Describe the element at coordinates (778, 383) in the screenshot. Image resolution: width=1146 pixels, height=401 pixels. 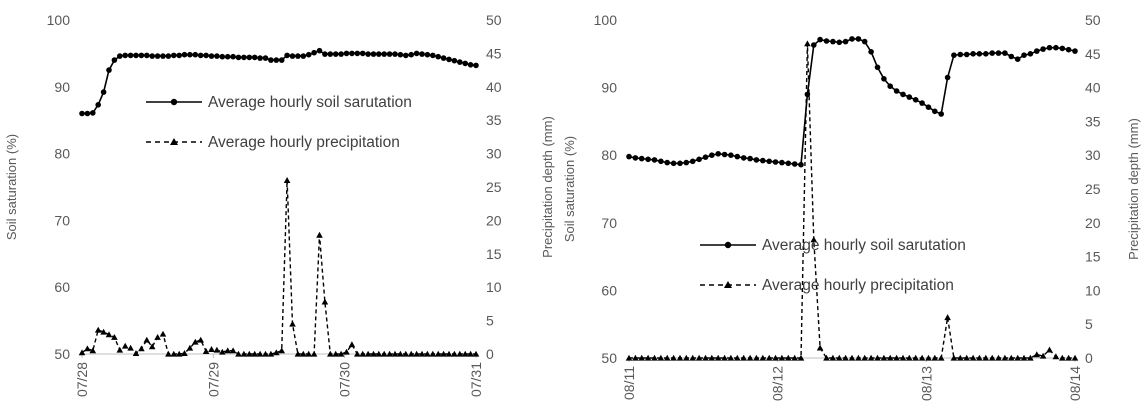
I see `x-tick-label: 08/12` at that location.